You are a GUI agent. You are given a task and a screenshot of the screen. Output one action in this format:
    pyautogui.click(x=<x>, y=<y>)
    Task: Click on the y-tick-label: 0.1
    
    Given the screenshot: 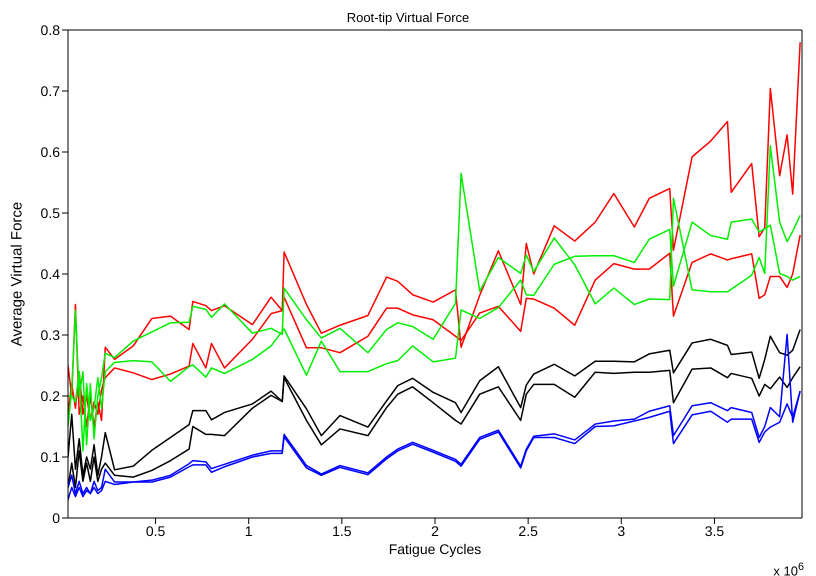 What is the action you would take?
    pyautogui.click(x=50, y=456)
    